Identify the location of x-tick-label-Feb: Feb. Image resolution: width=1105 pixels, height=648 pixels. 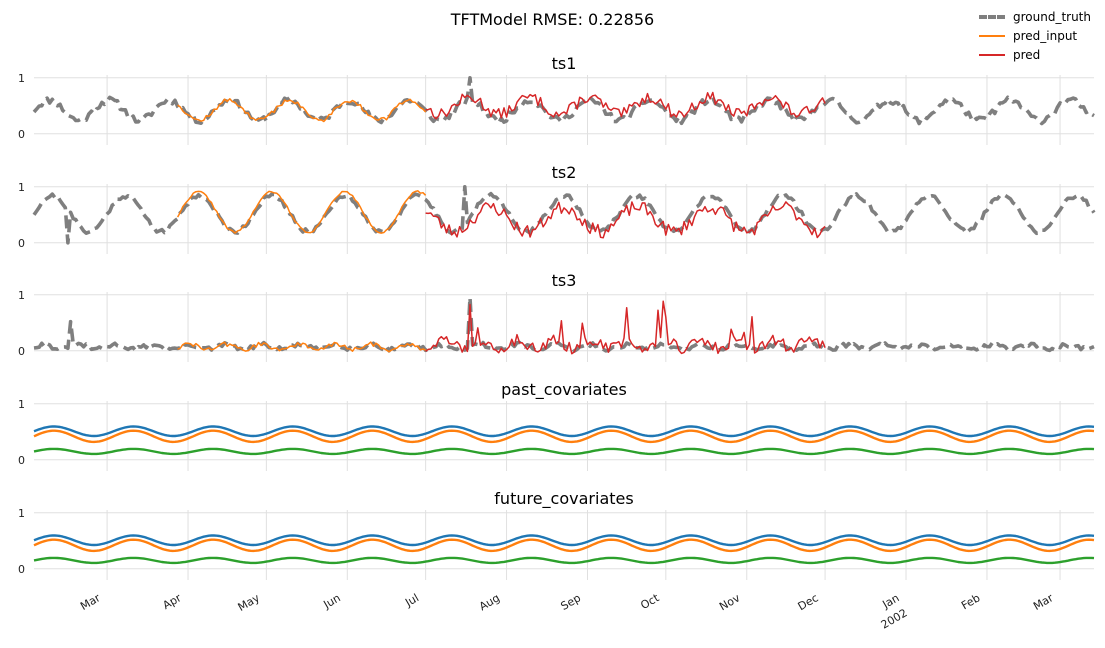
(970, 601).